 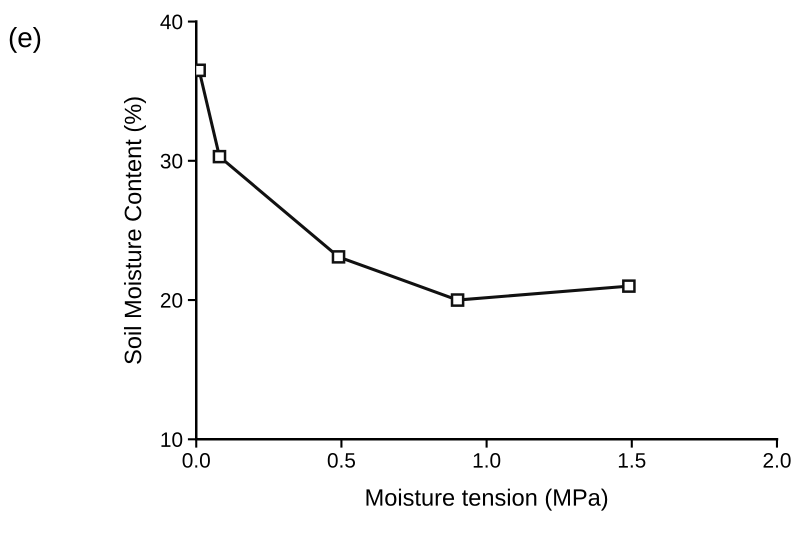 What do you see at coordinates (25, 39) in the screenshot?
I see `text: (e)` at bounding box center [25, 39].